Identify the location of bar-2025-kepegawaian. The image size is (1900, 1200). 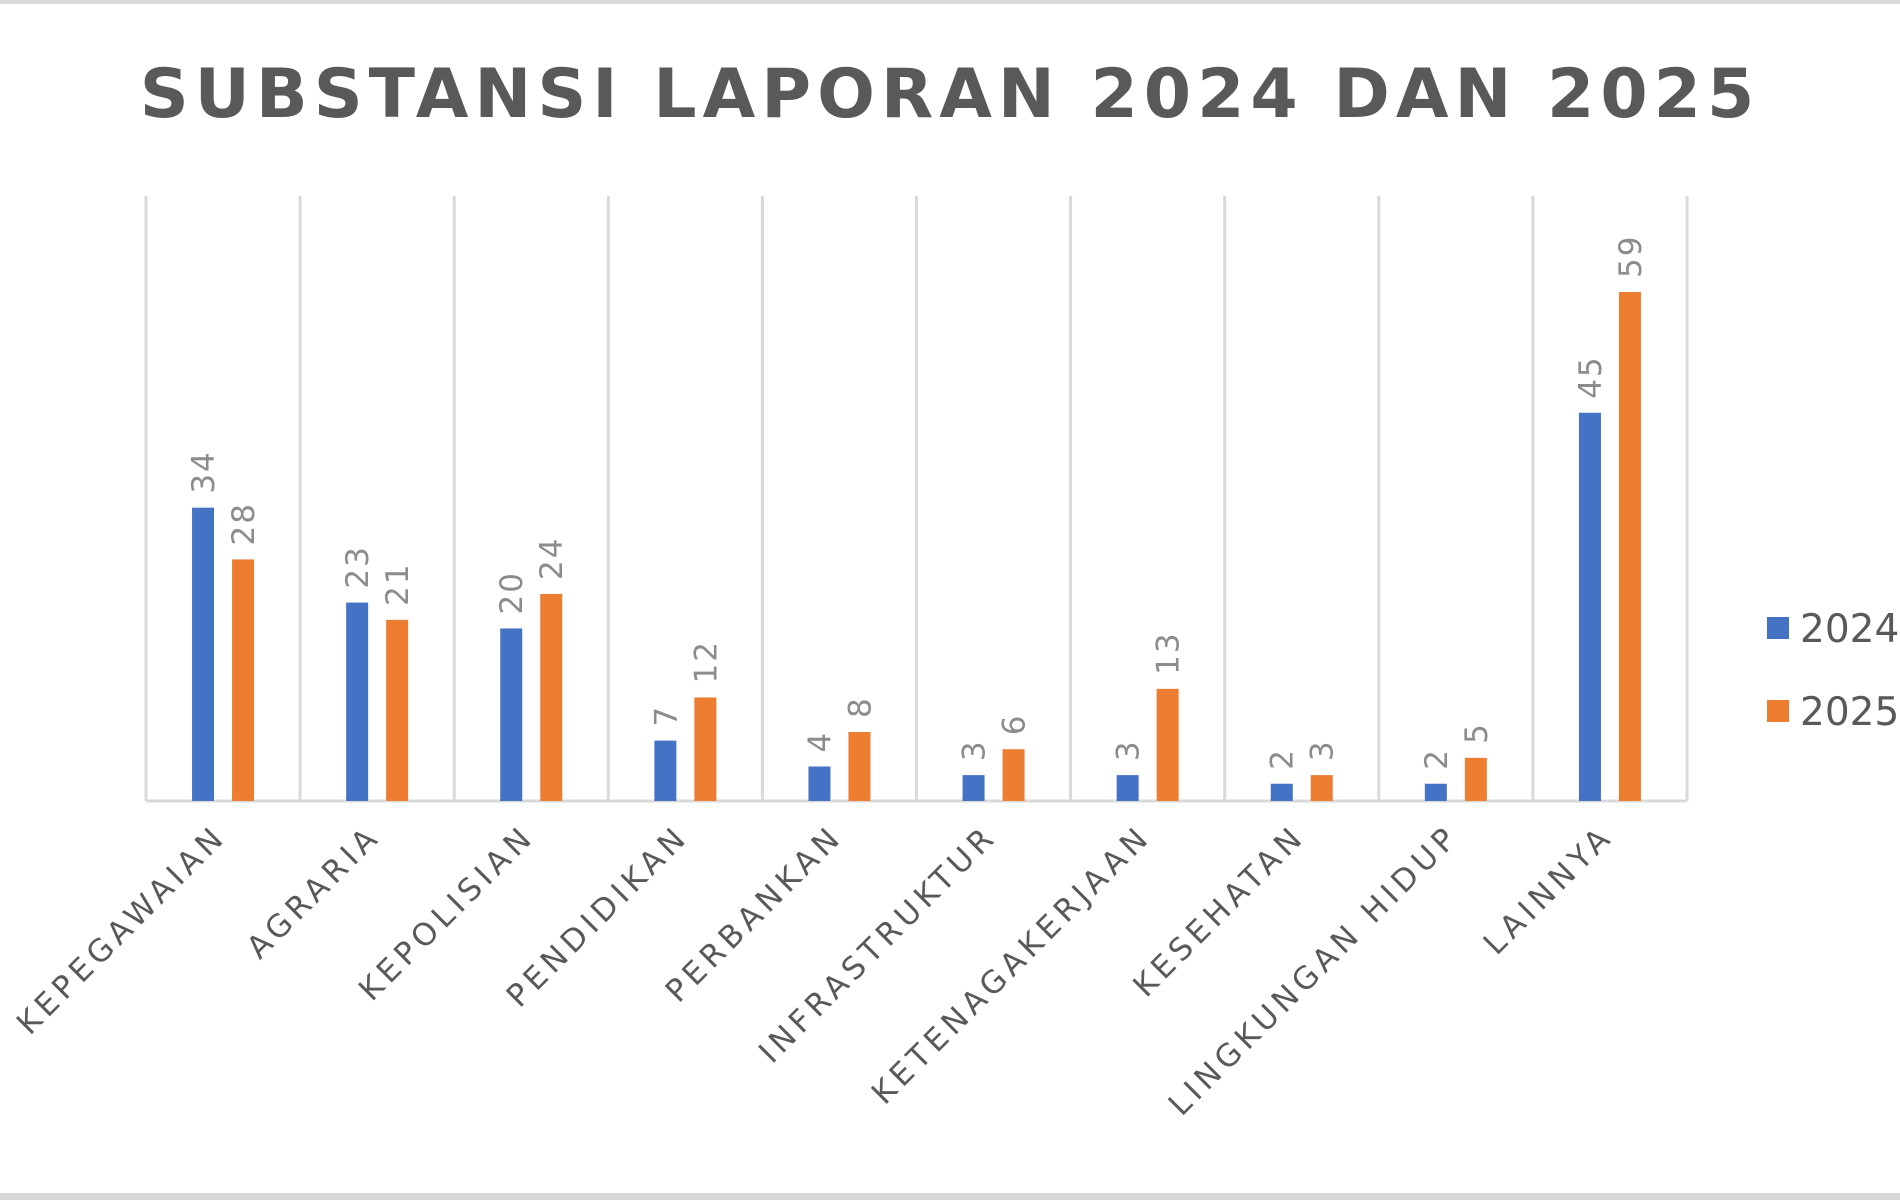
(243, 680).